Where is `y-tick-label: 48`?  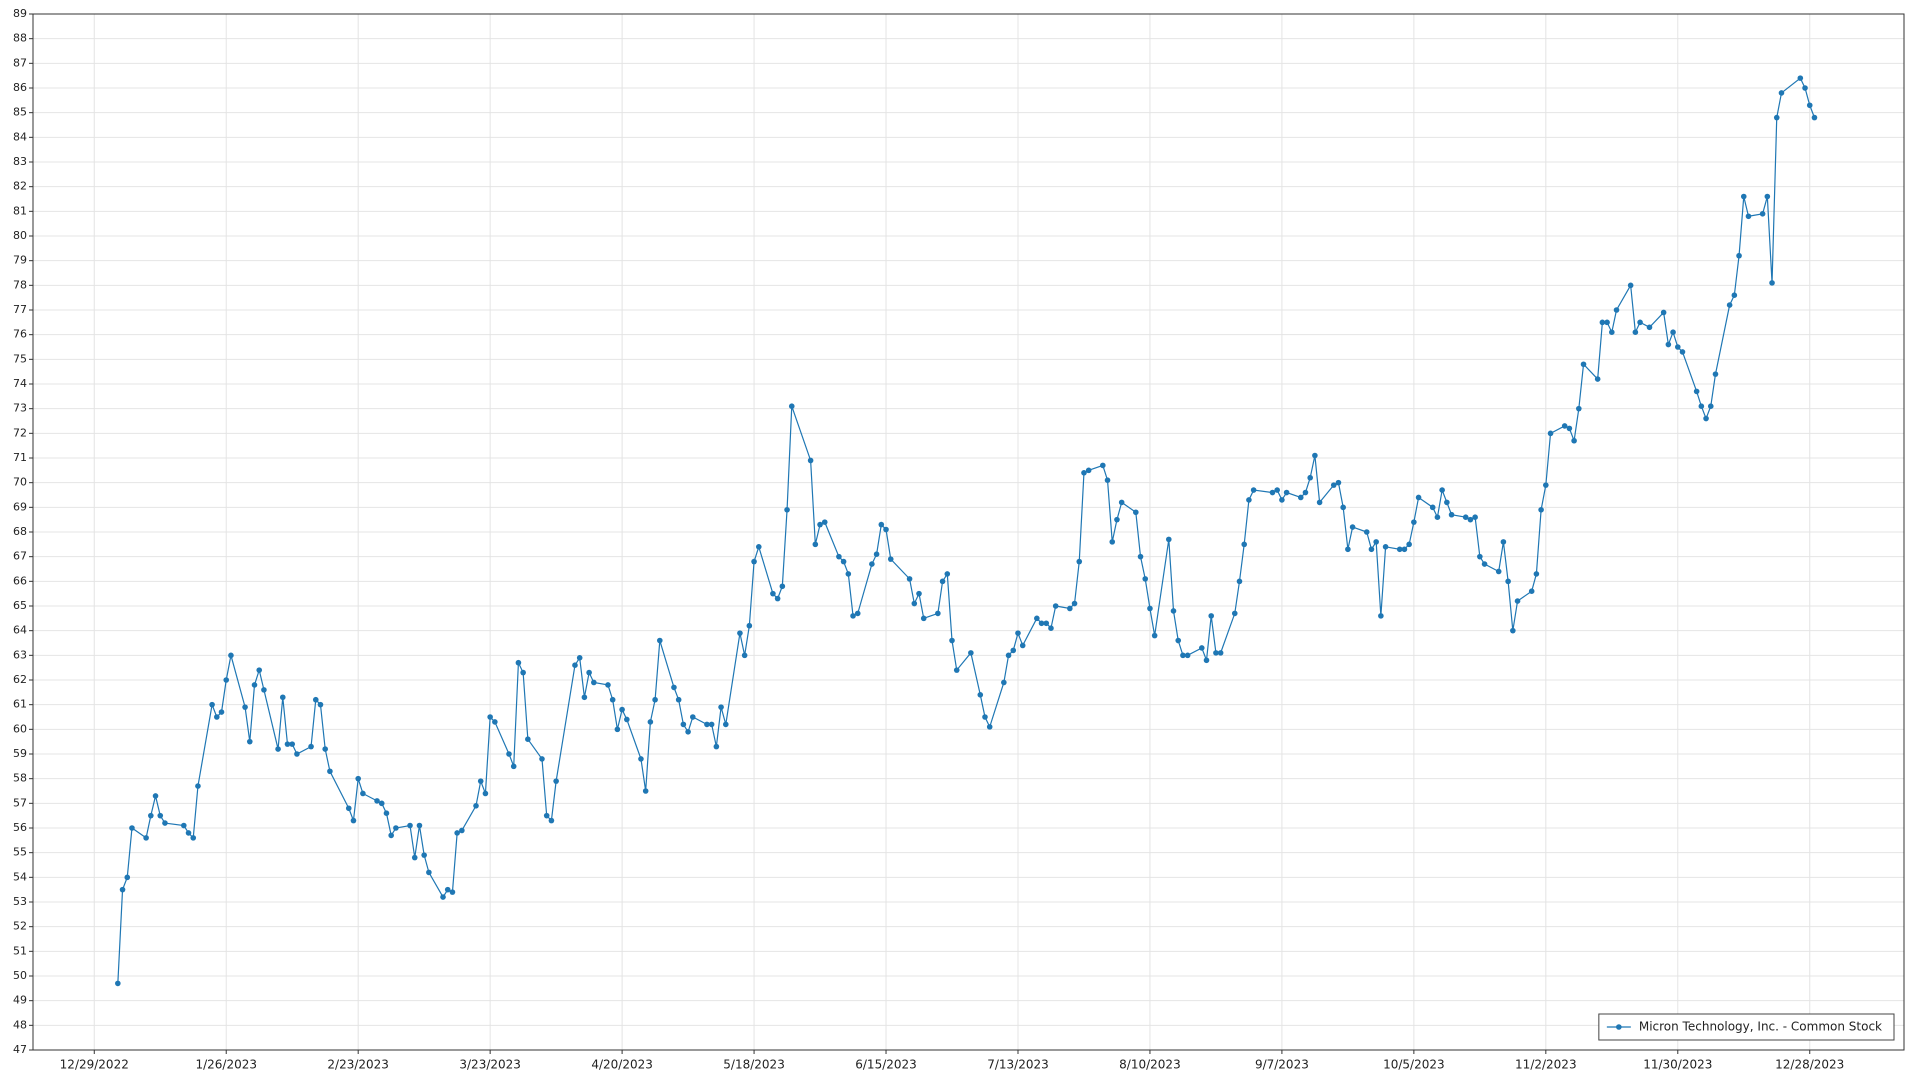
y-tick-label: 48 is located at coordinates (20, 1024).